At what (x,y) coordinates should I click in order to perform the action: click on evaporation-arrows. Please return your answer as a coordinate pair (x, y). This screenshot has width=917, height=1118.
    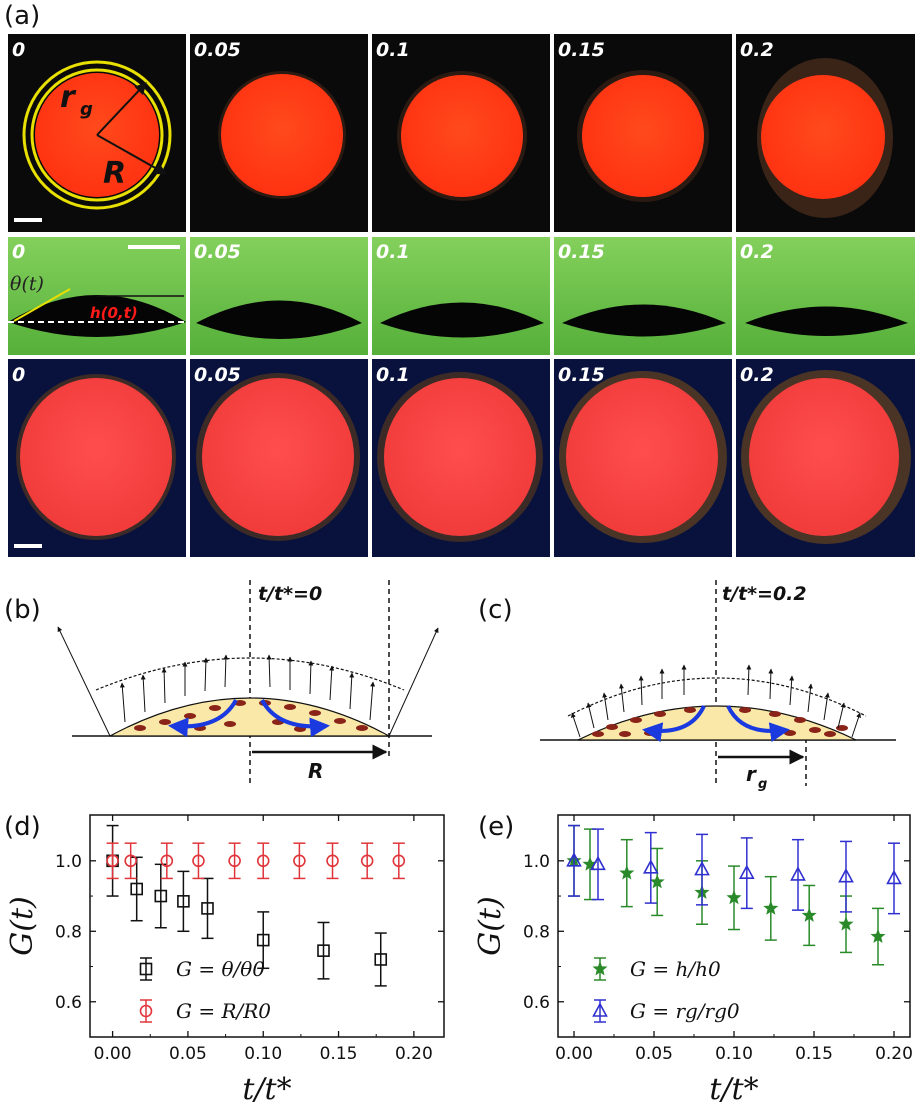
    Looking at the image, I should click on (248, 681).